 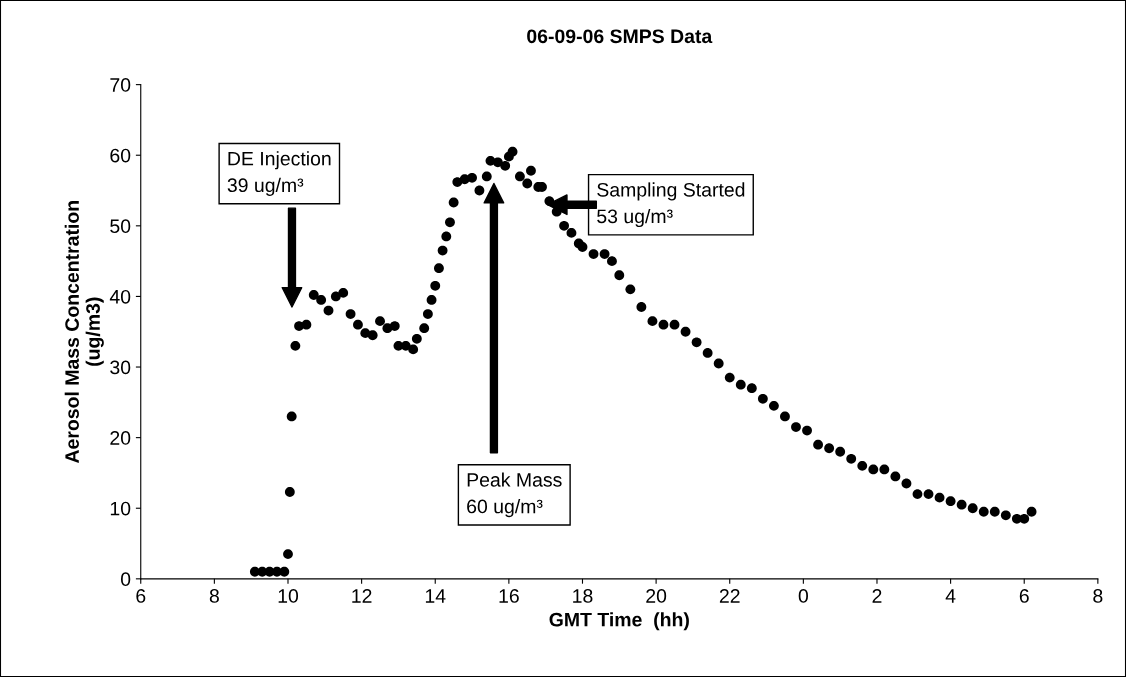 I want to click on y-tick-label: 70, so click(x=120, y=85).